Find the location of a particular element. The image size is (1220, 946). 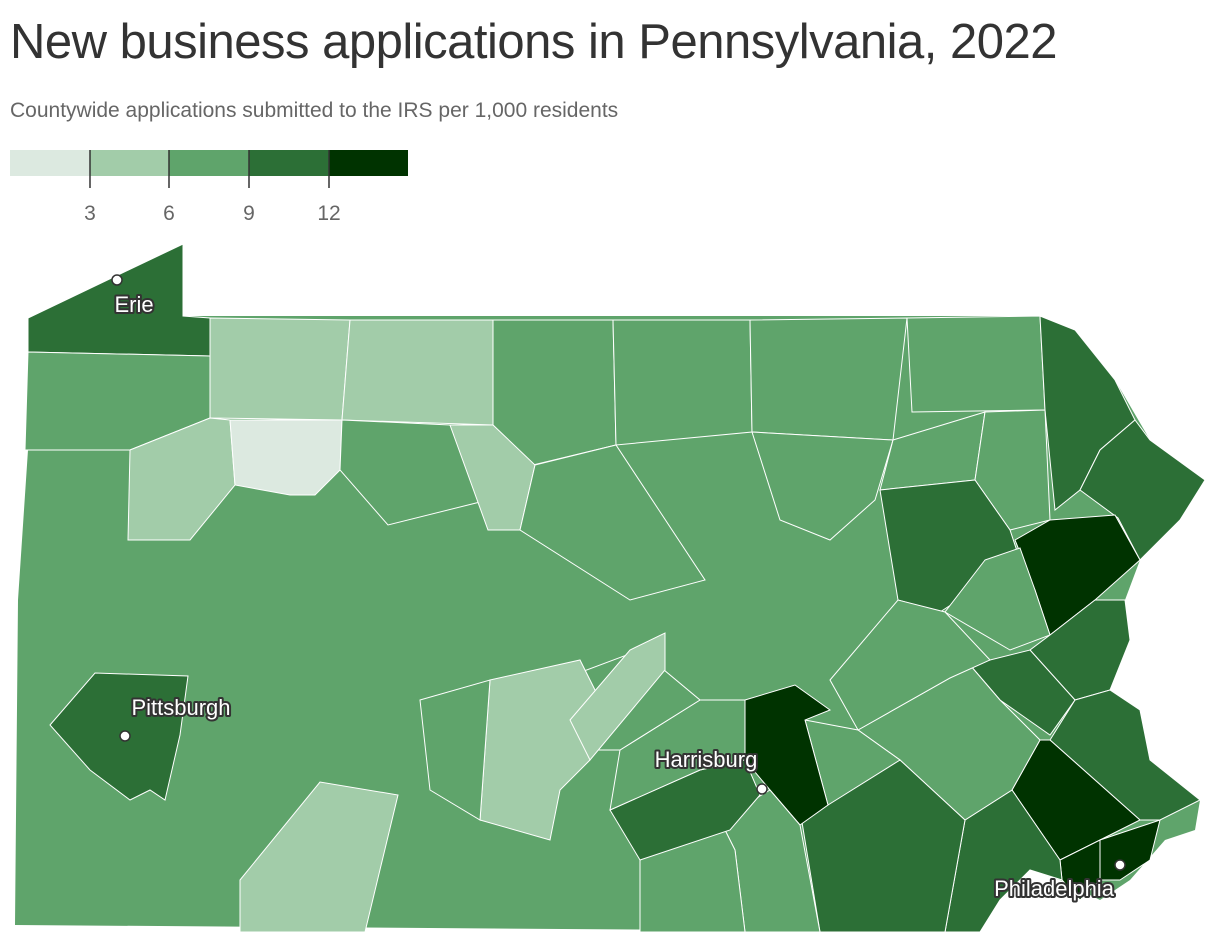

legend-tick-label: 3 is located at coordinates (90, 213).